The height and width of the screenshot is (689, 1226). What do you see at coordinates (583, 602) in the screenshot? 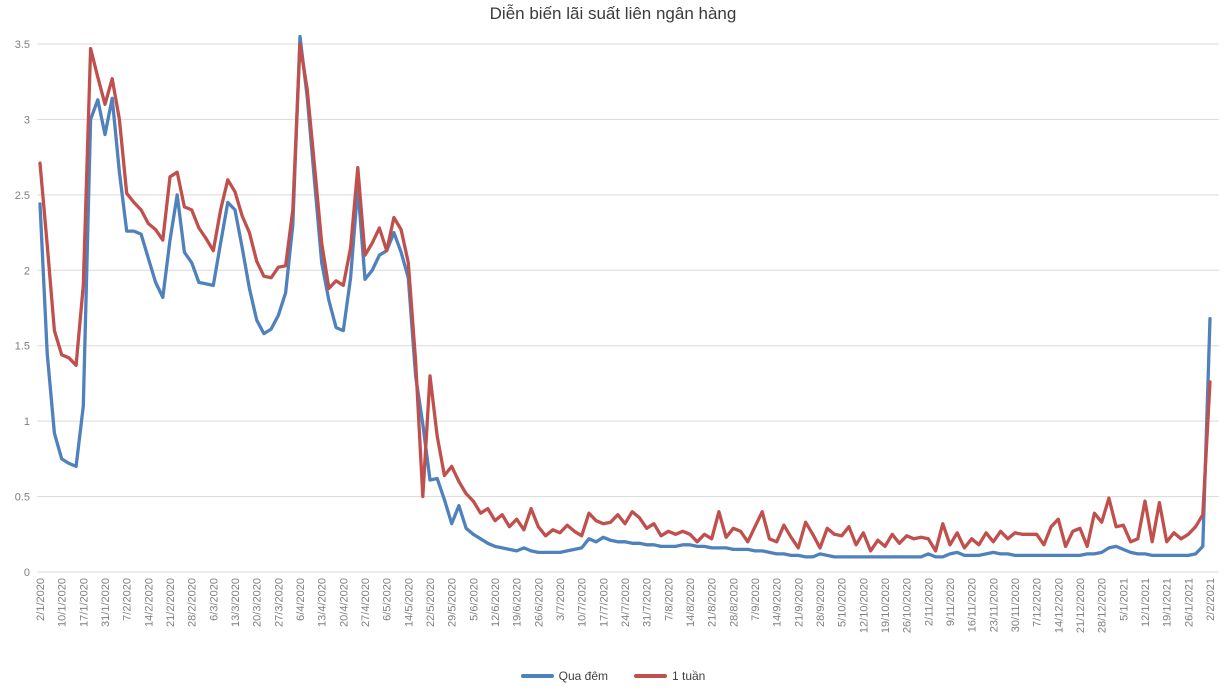
I see `x-axis-tick-label: 10/7/2020` at bounding box center [583, 602].